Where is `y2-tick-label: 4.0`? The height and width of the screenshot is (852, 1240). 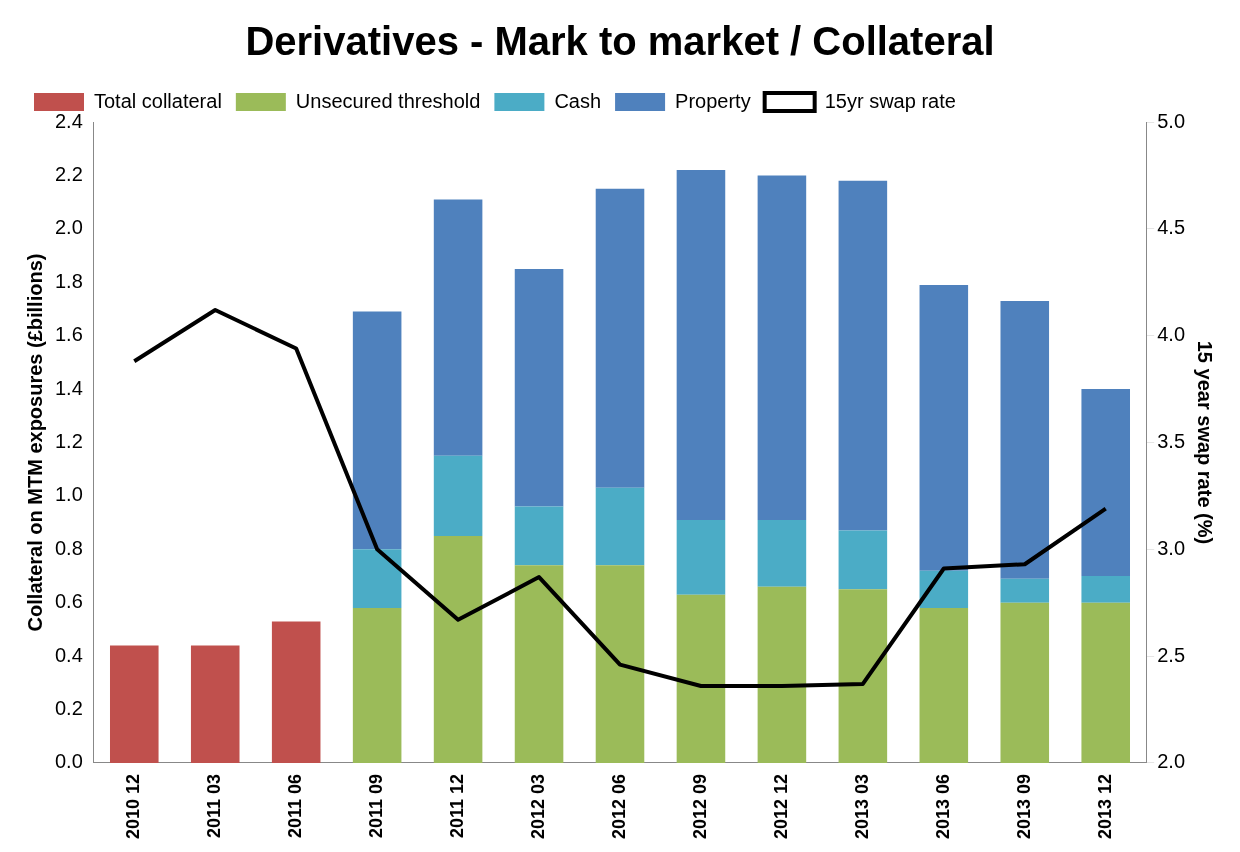
y2-tick-label: 4.0 is located at coordinates (1171, 334).